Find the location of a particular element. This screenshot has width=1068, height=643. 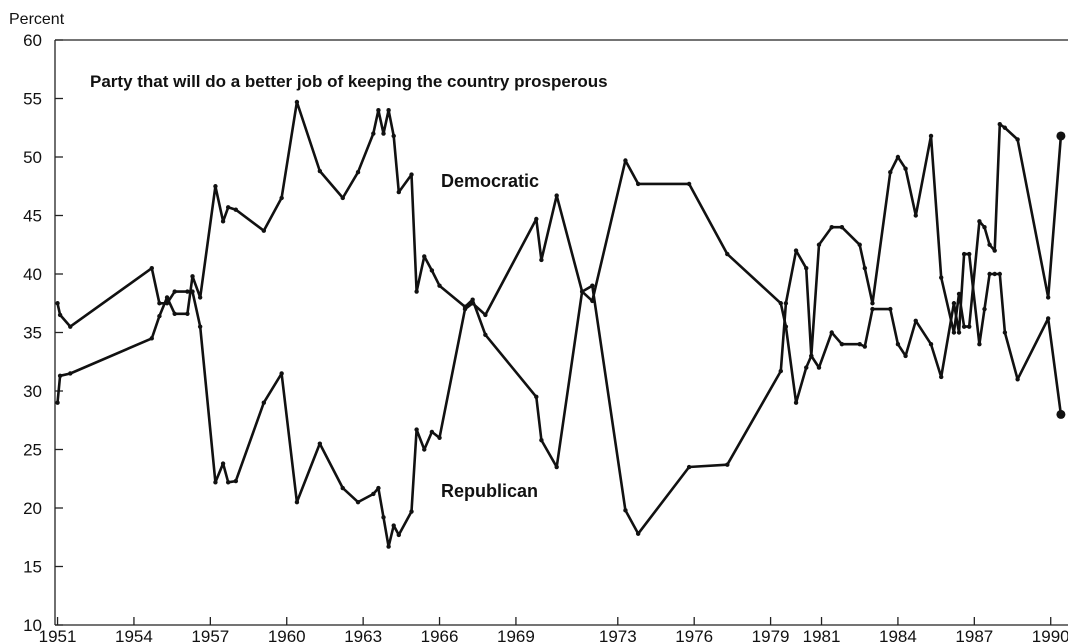

series-label-democratic: Democratic is located at coordinates (490, 181).